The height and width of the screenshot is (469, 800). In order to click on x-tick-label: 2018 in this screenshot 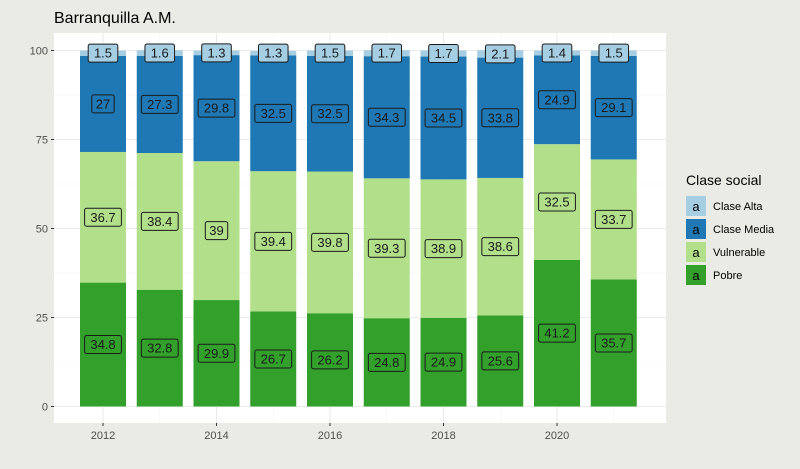, I will do `click(443, 436)`.